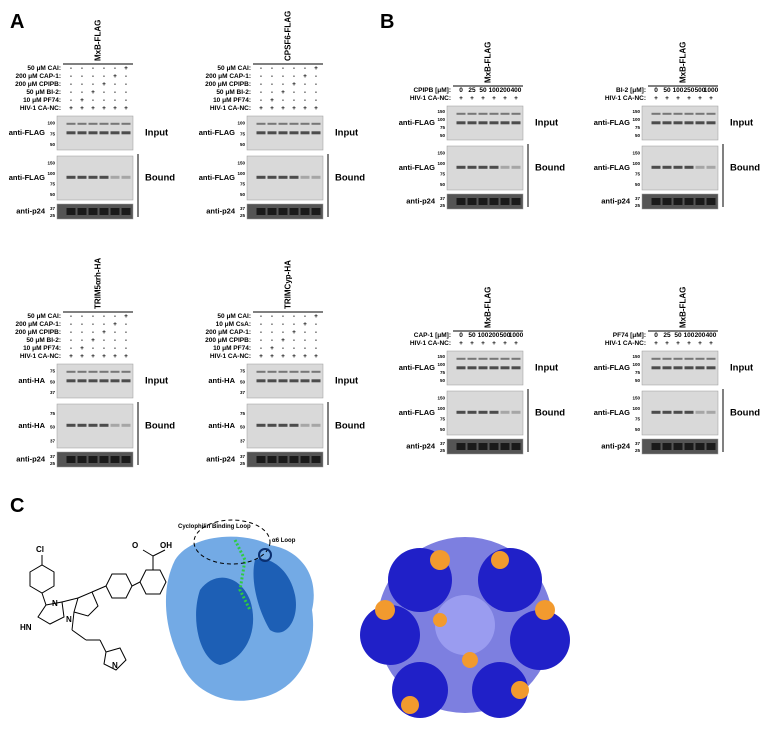 This screenshot has height=734, width=778. Describe the element at coordinates (678, 90) in the screenshot. I see `condition-sign: 100` at that location.